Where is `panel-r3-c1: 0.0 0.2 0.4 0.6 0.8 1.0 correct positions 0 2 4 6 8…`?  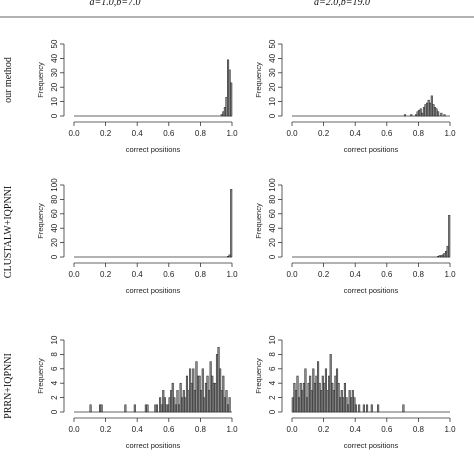 panel-r3-c1: 0.0 0.2 0.4 0.6 0.8 1.0 correct positions 0 2 4 6 8… is located at coordinates (137, 392).